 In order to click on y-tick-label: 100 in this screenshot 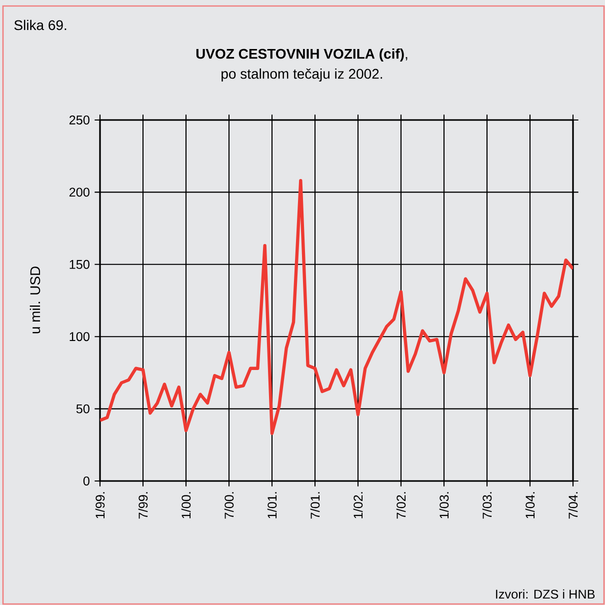, I will do `click(80, 337)`.